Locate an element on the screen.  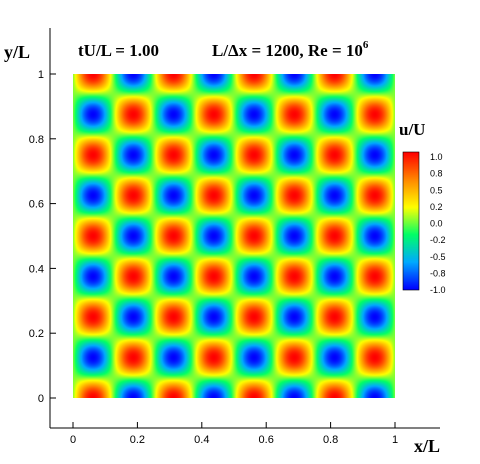
title-params: L/Δx = 1200, Re = 106 is located at coordinates (290, 49).